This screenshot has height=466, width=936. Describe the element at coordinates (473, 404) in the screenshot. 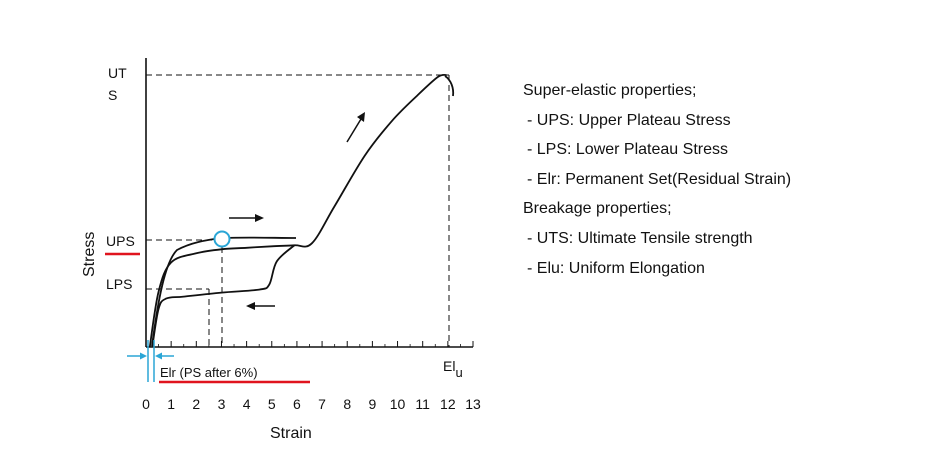

I see `x-tick-label-13: 13` at that location.